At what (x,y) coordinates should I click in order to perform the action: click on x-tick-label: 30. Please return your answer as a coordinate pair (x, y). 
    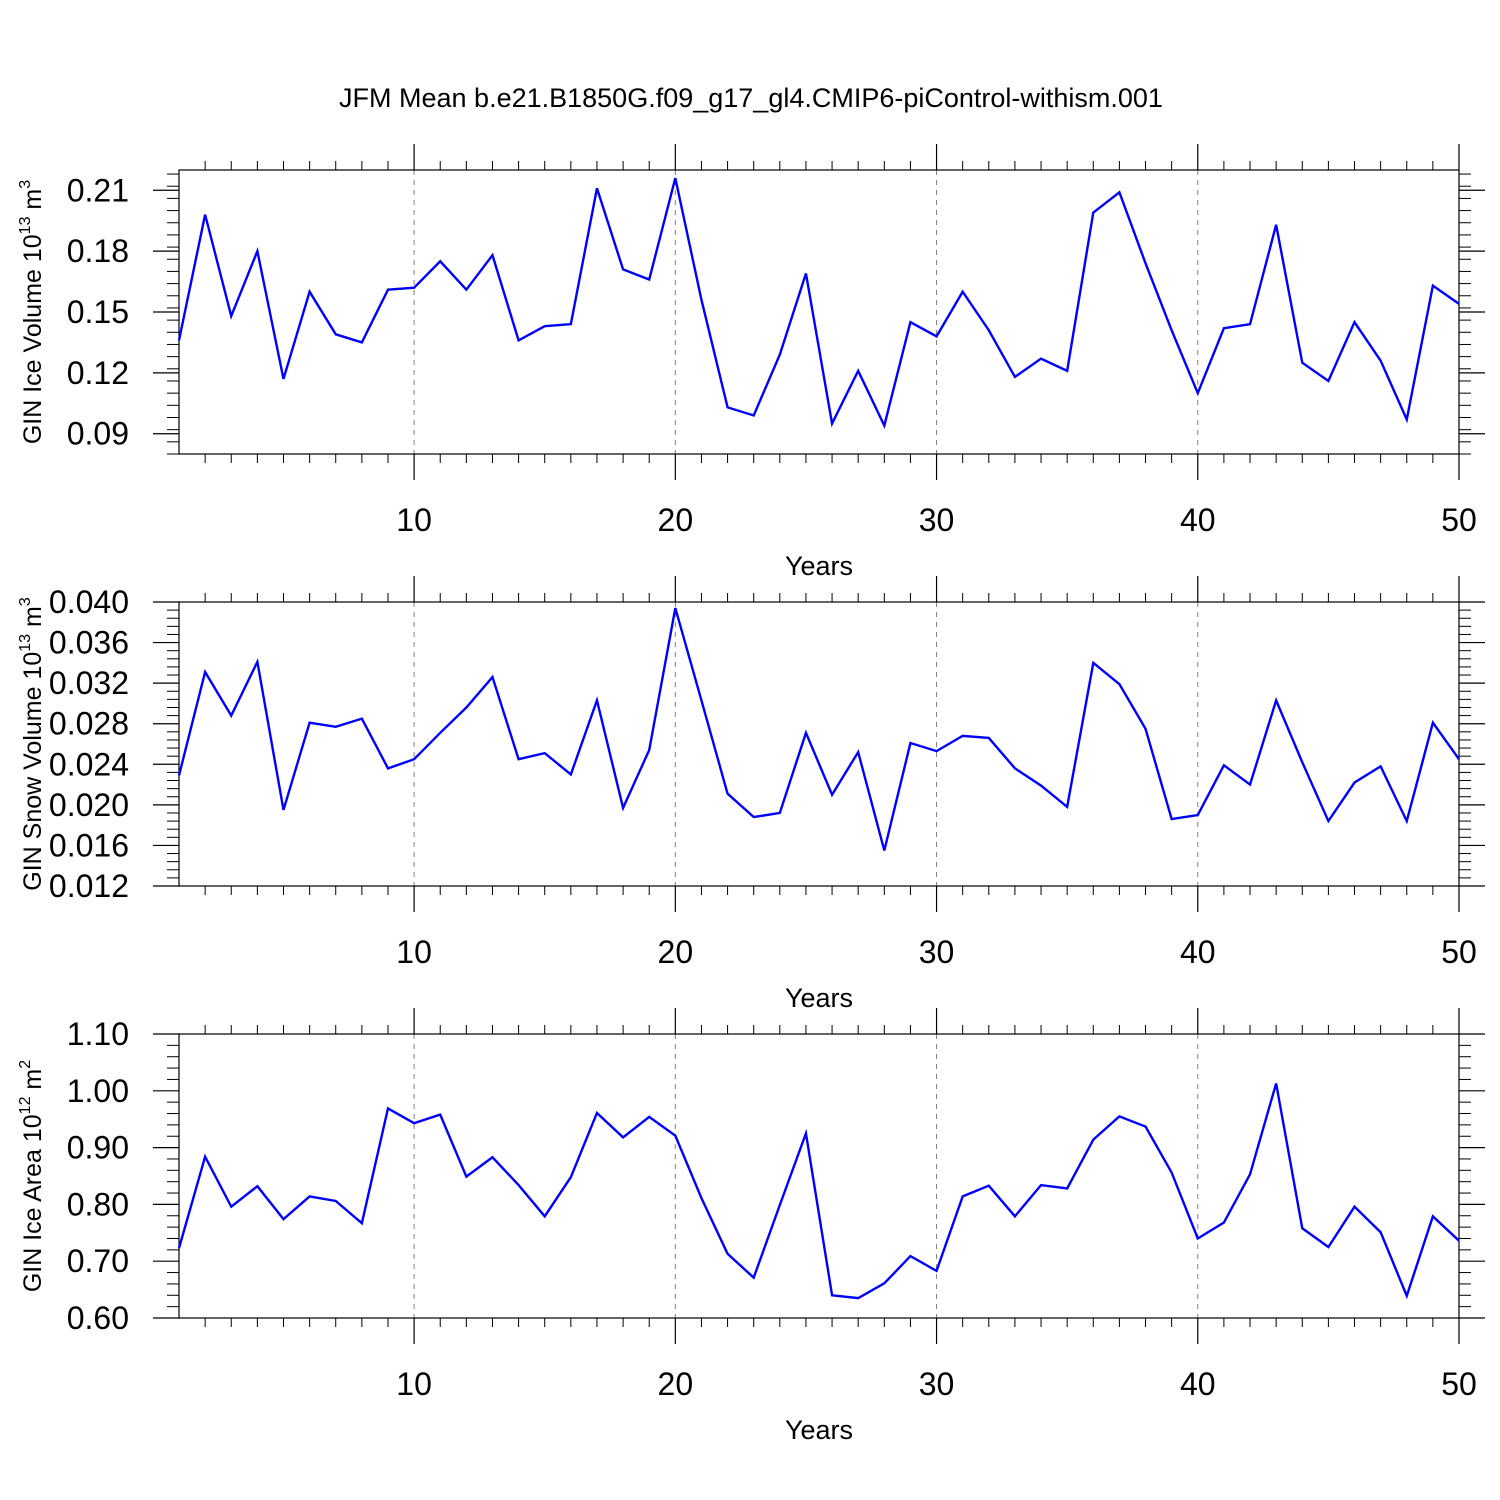
    Looking at the image, I should click on (937, 952).